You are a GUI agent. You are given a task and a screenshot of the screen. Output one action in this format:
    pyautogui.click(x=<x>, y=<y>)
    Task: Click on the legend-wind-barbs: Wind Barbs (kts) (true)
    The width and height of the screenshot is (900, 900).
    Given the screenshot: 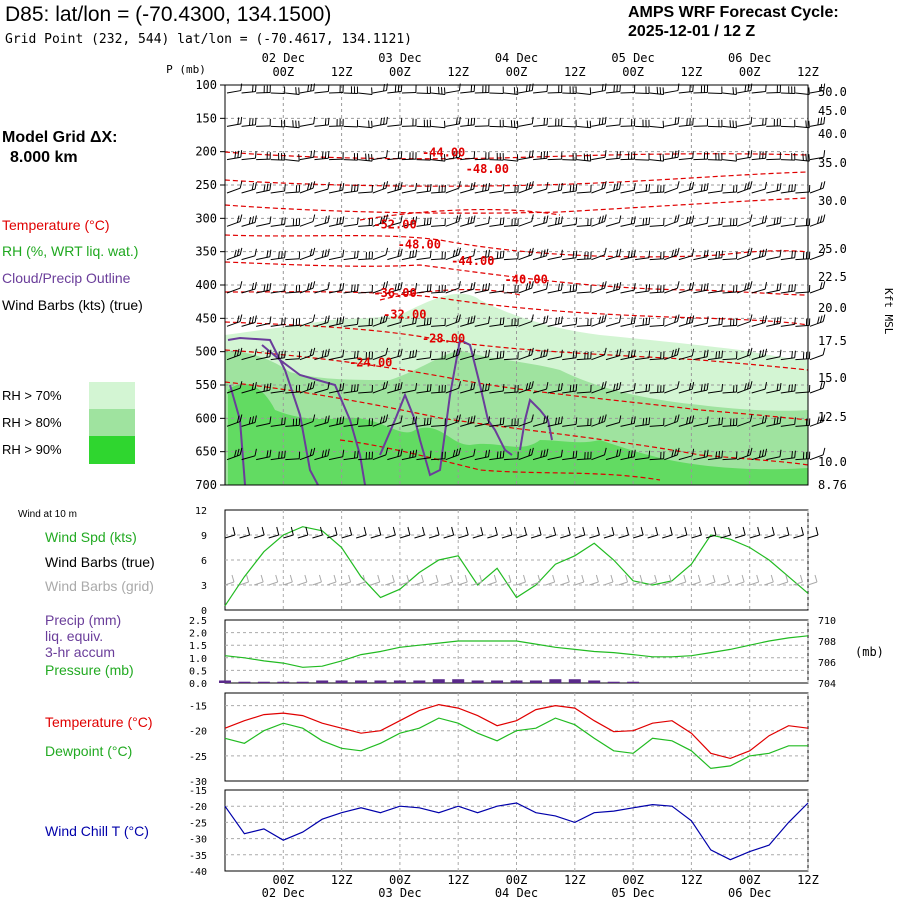 What is the action you would take?
    pyautogui.click(x=72, y=305)
    